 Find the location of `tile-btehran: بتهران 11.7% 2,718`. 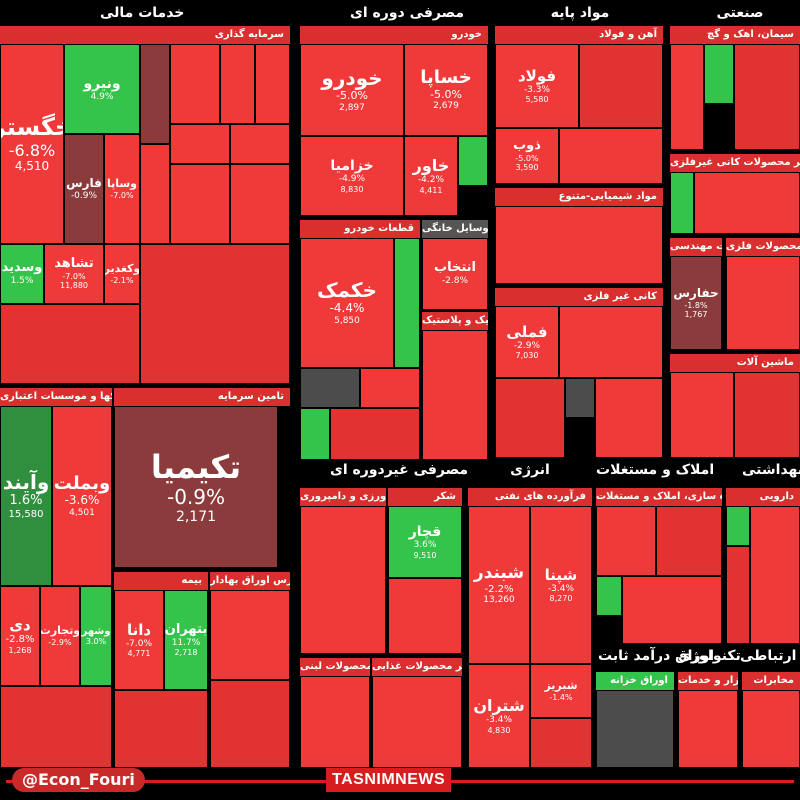

tile-btehran: بتهران 11.7% 2,718 is located at coordinates (186, 640).